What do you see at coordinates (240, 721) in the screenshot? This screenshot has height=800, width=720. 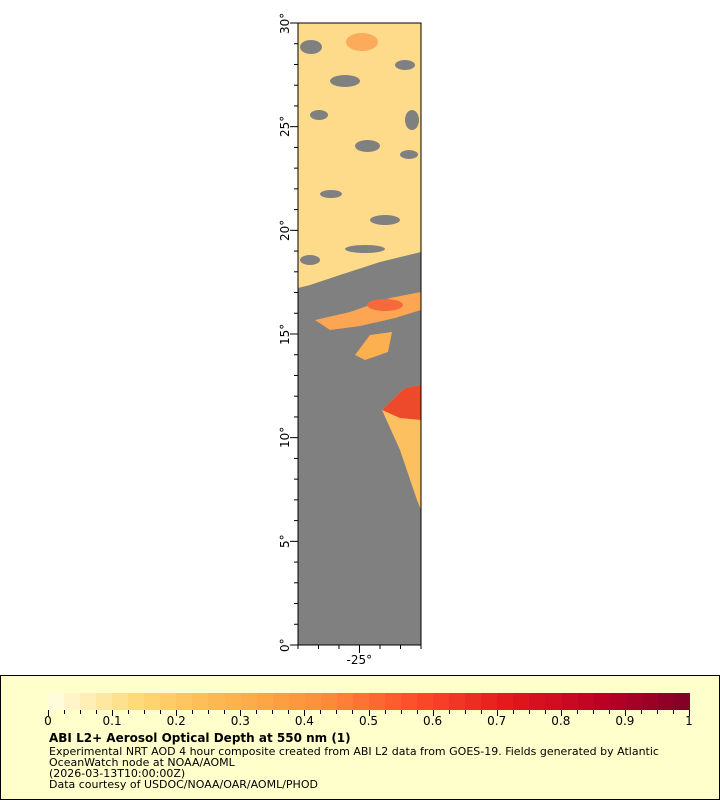 I see `colorbar-tick-label: 0.3` at bounding box center [240, 721].